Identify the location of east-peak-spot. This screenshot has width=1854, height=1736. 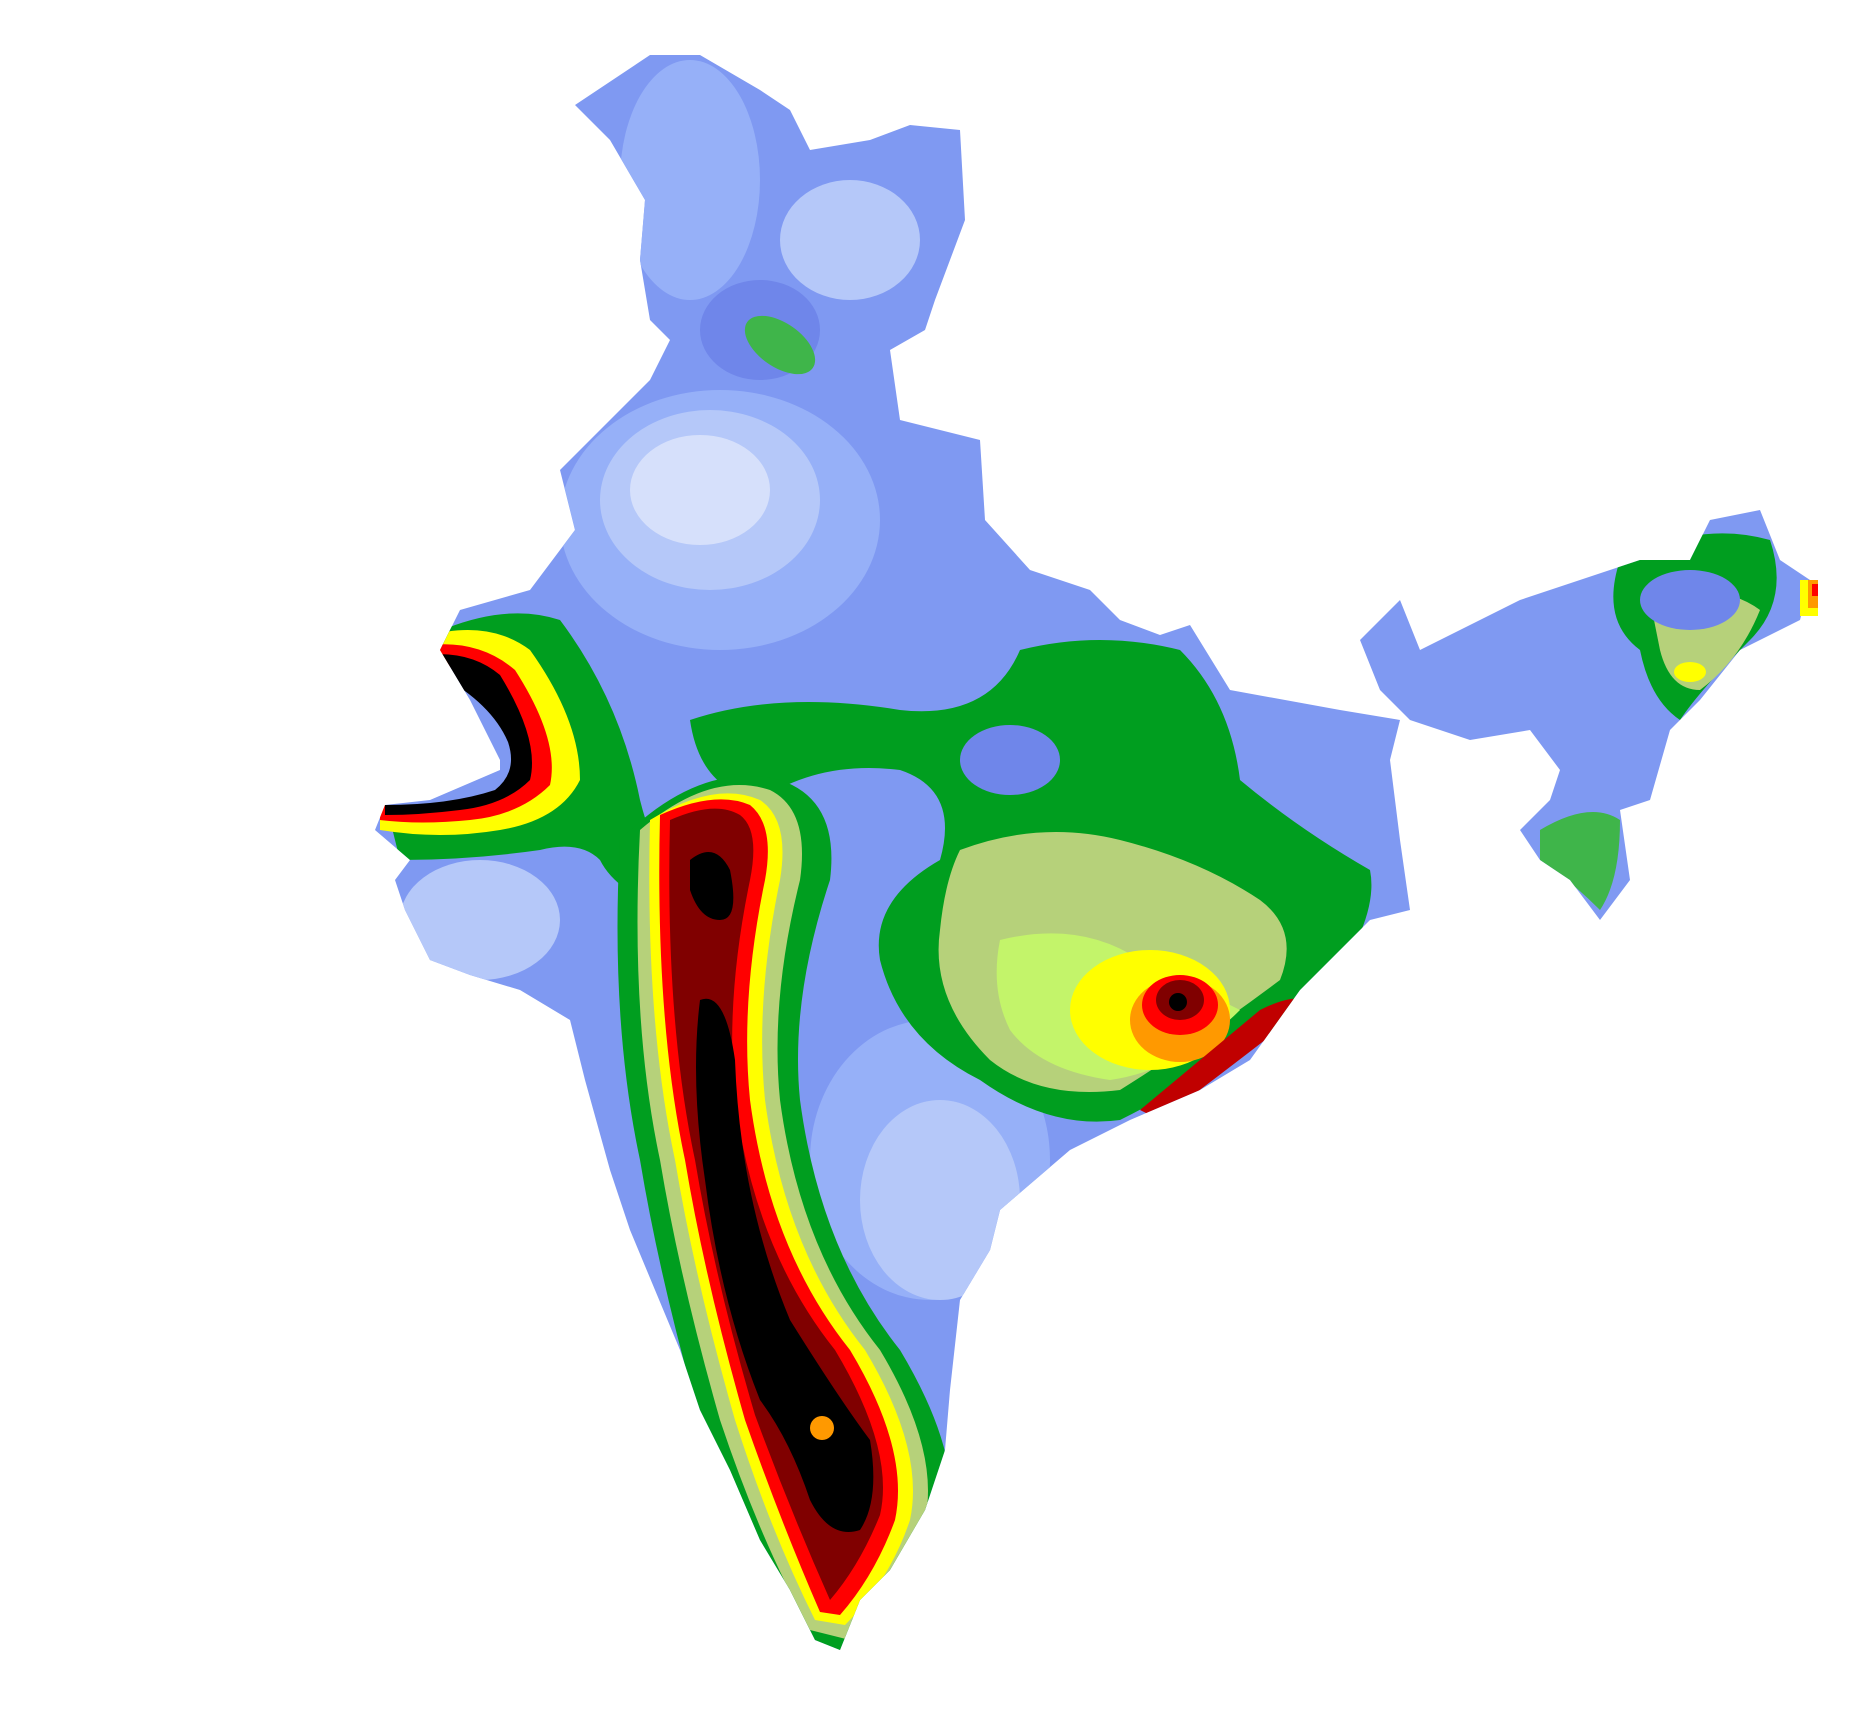
(1178, 1002).